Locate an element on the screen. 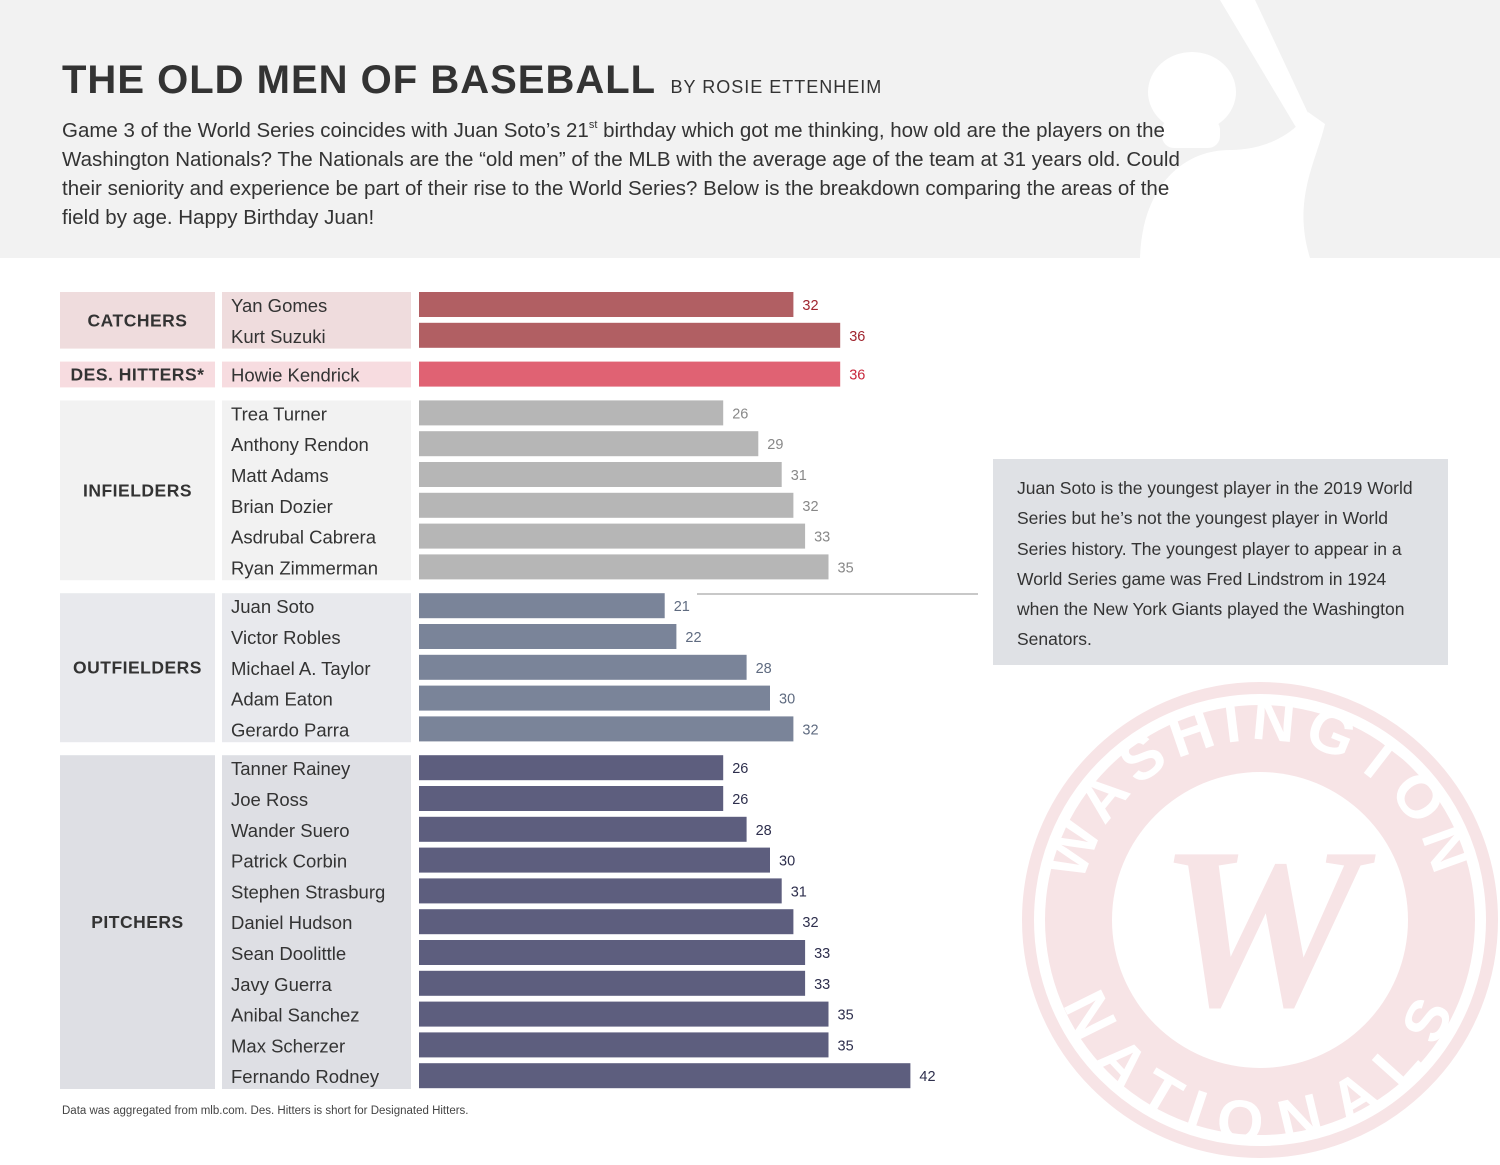  group-label: CATCHERS is located at coordinates (138, 320).